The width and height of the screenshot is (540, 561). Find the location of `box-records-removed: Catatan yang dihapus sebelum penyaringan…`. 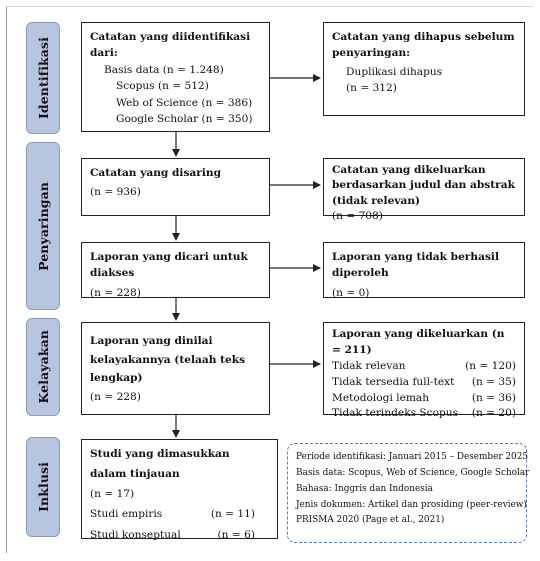

box-records-removed: Catatan yang dihapus sebelum penyaringan… is located at coordinates (424, 69).